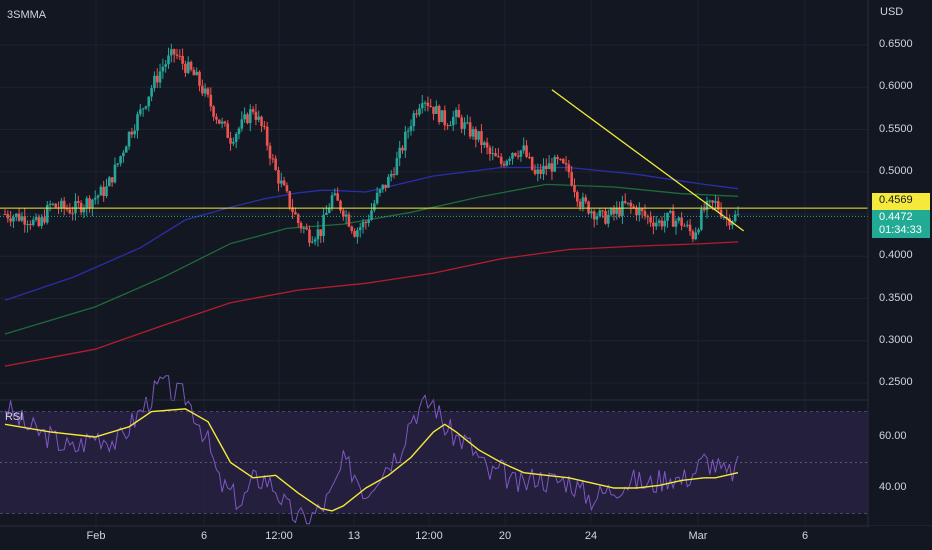 Image resolution: width=932 pixels, height=550 pixels. I want to click on rsi-moving-average, so click(371, 460).